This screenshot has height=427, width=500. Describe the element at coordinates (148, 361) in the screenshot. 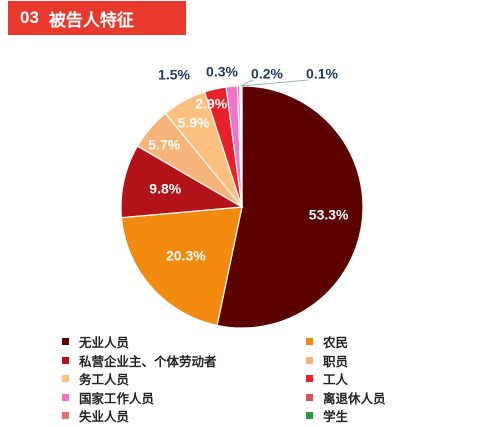

I see `legend-label: 私营企业主、个体劳动者` at that location.